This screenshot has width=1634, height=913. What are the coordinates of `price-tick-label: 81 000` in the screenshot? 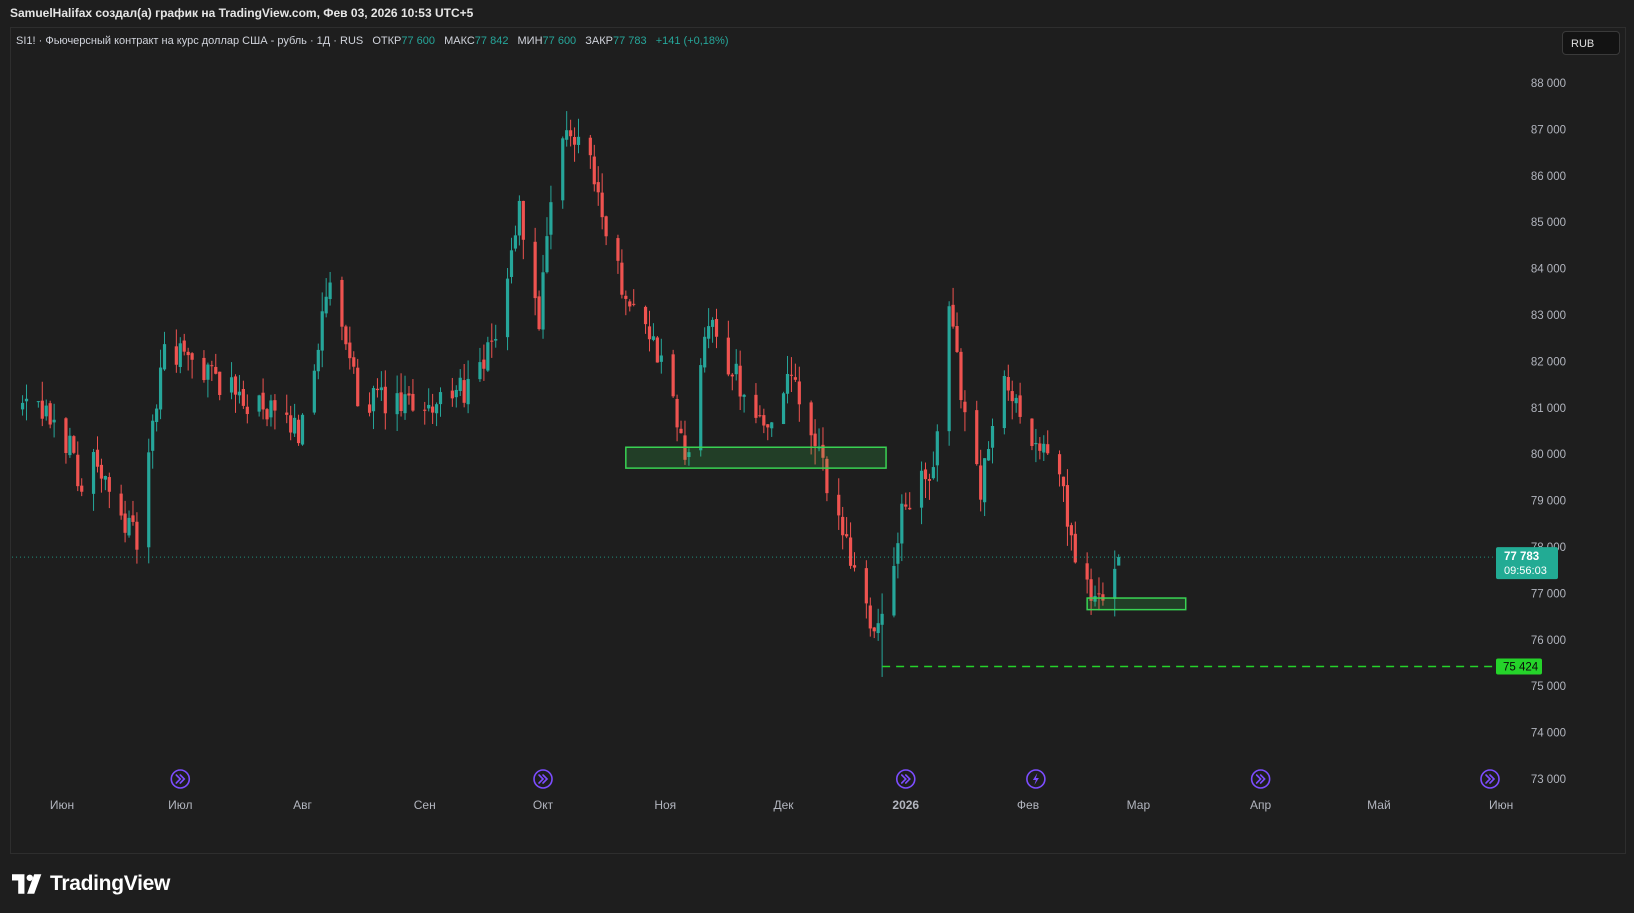 It's located at (1548, 409).